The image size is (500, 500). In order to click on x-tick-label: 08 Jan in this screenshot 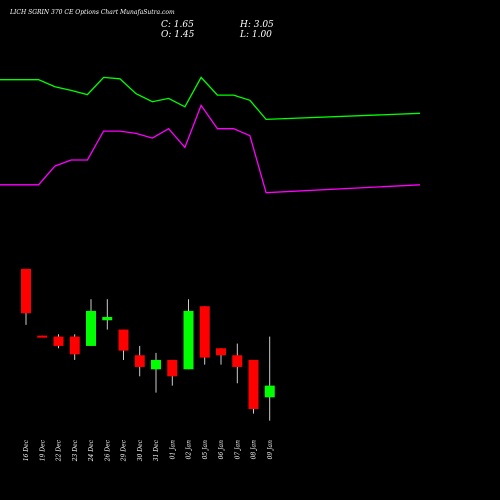, I will do `click(254, 450)`.